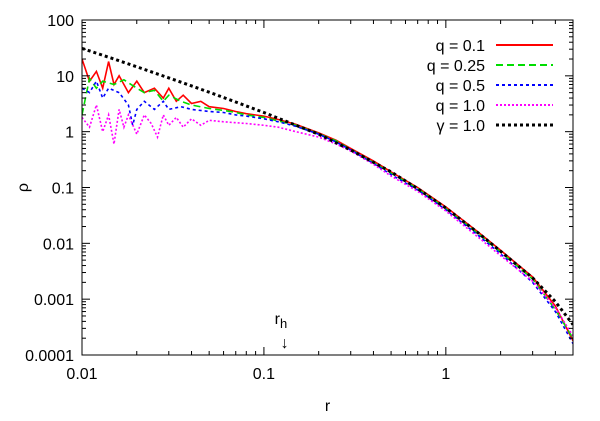 This screenshot has height=421, width=600. What do you see at coordinates (460, 46) in the screenshot?
I see `legend-label-0: q = 0.1` at bounding box center [460, 46].